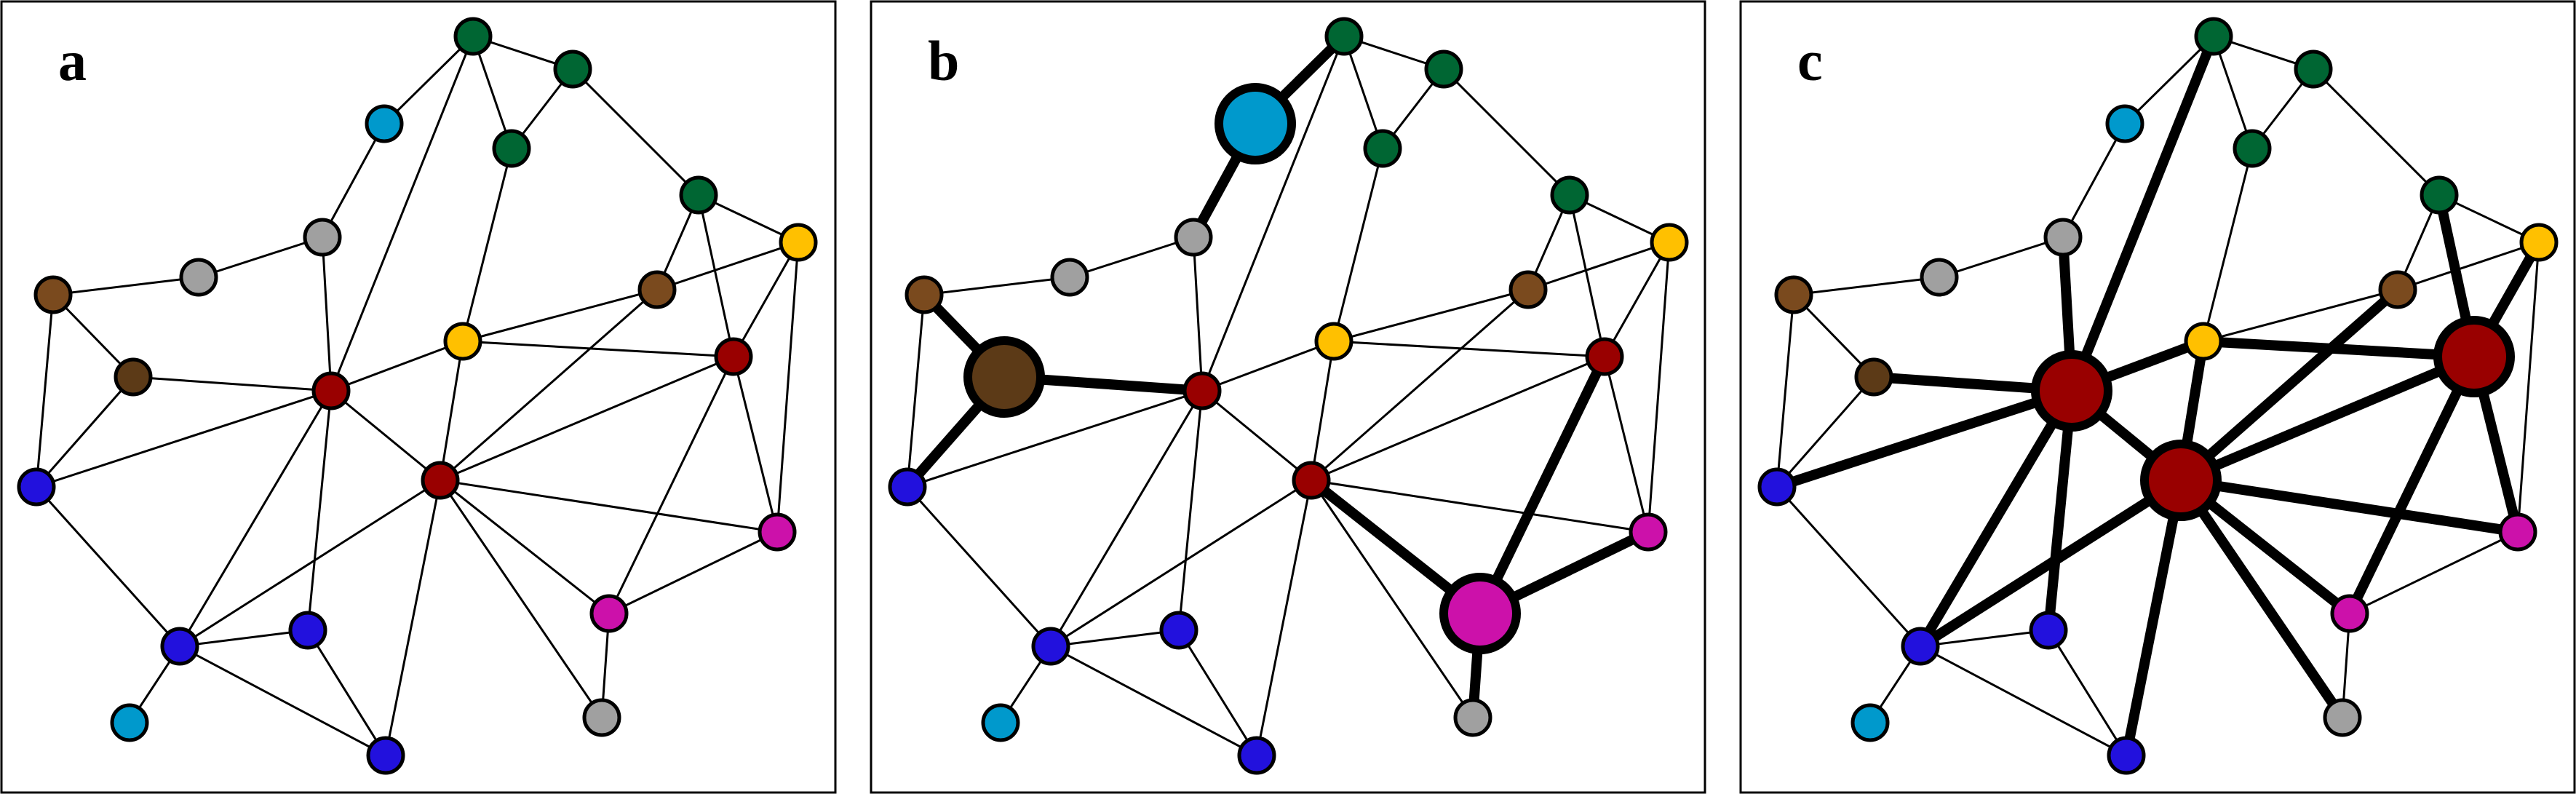 This screenshot has width=2576, height=794. Describe the element at coordinates (2169, 80) in the screenshot. I see `edge-n1-n3` at that location.